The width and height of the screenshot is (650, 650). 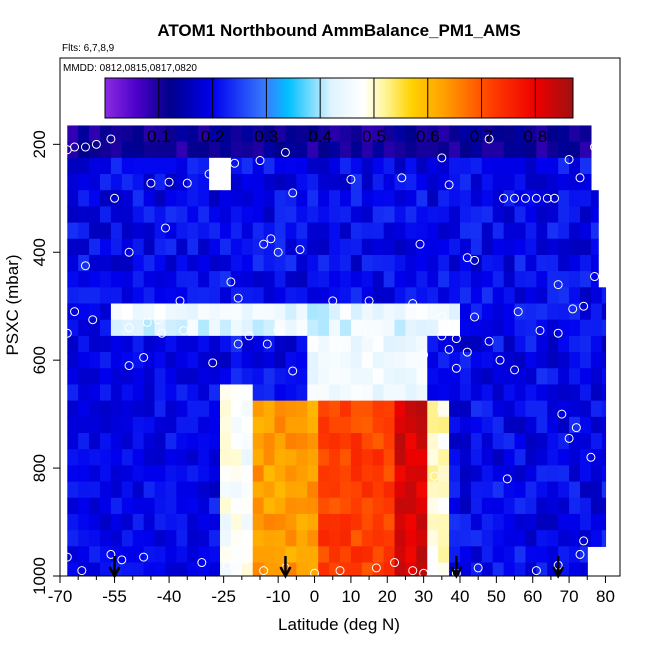 What do you see at coordinates (88, 48) in the screenshot?
I see `flights-label: Flts: 6,7,8,9` at bounding box center [88, 48].